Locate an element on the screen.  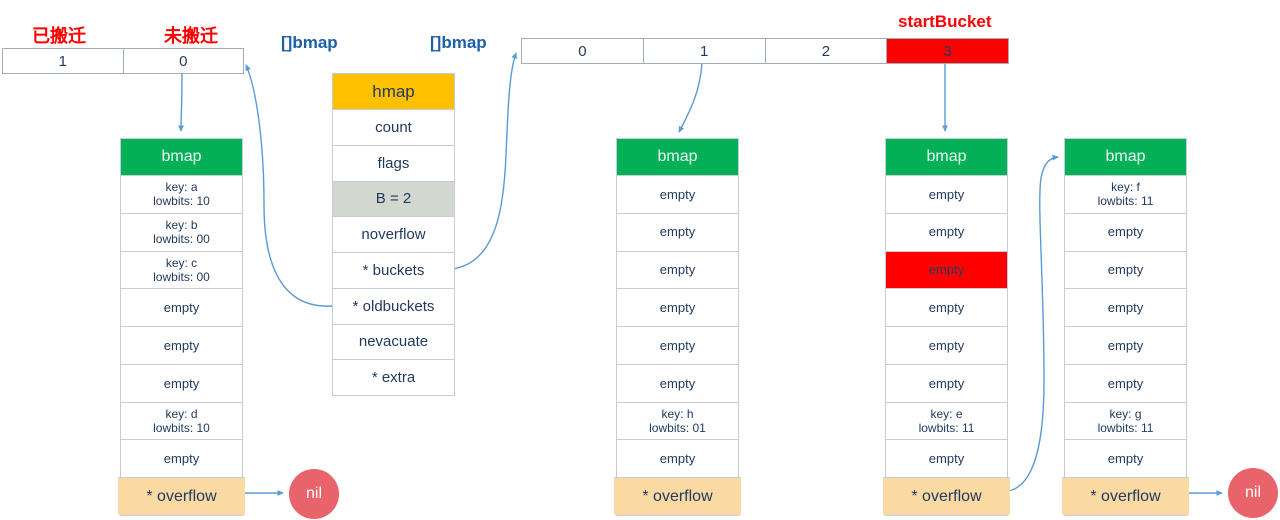
bucket-0-row-6-lowbits: lowbits: 10 is located at coordinates (181, 428).